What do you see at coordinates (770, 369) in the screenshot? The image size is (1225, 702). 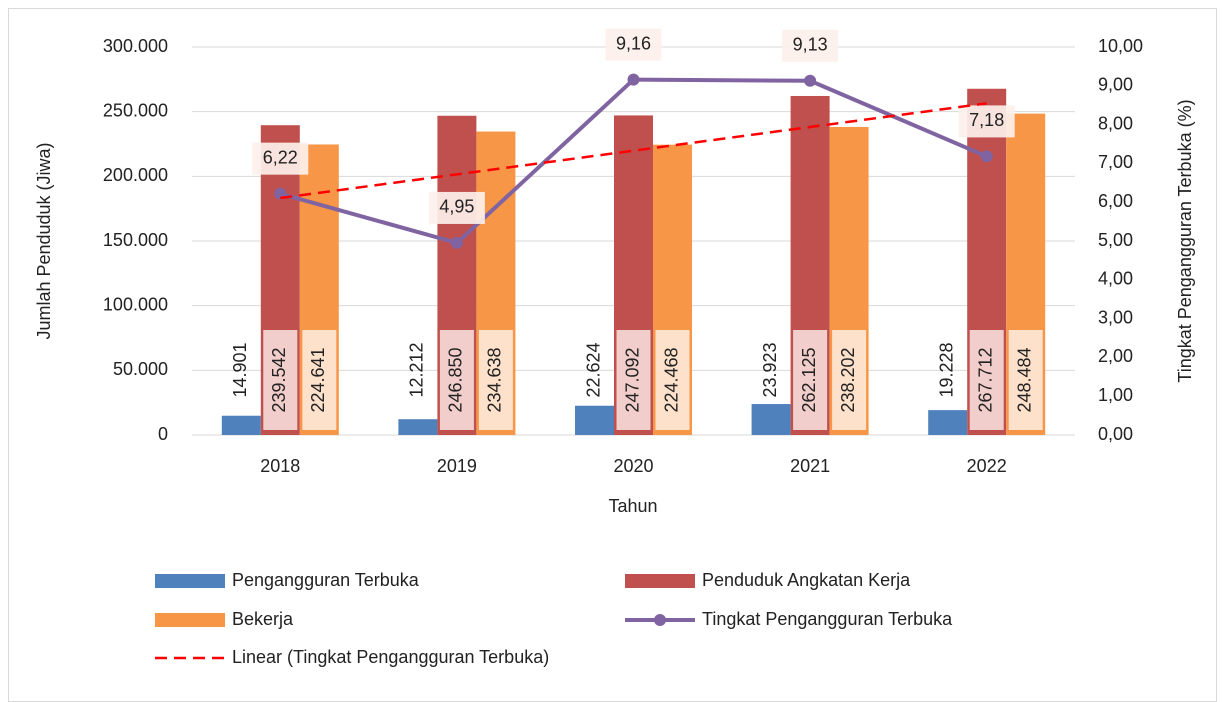 I see `data-label: 23.923` at bounding box center [770, 369].